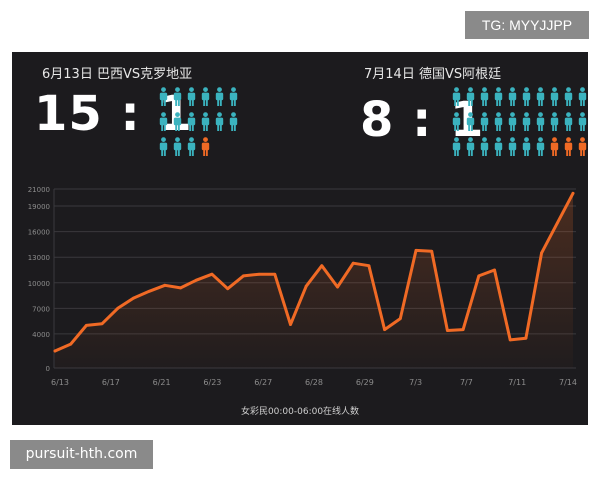 The image size is (600, 480). What do you see at coordinates (527, 25) in the screenshot?
I see `watermark-top: TG: MYYJJPP` at bounding box center [527, 25].